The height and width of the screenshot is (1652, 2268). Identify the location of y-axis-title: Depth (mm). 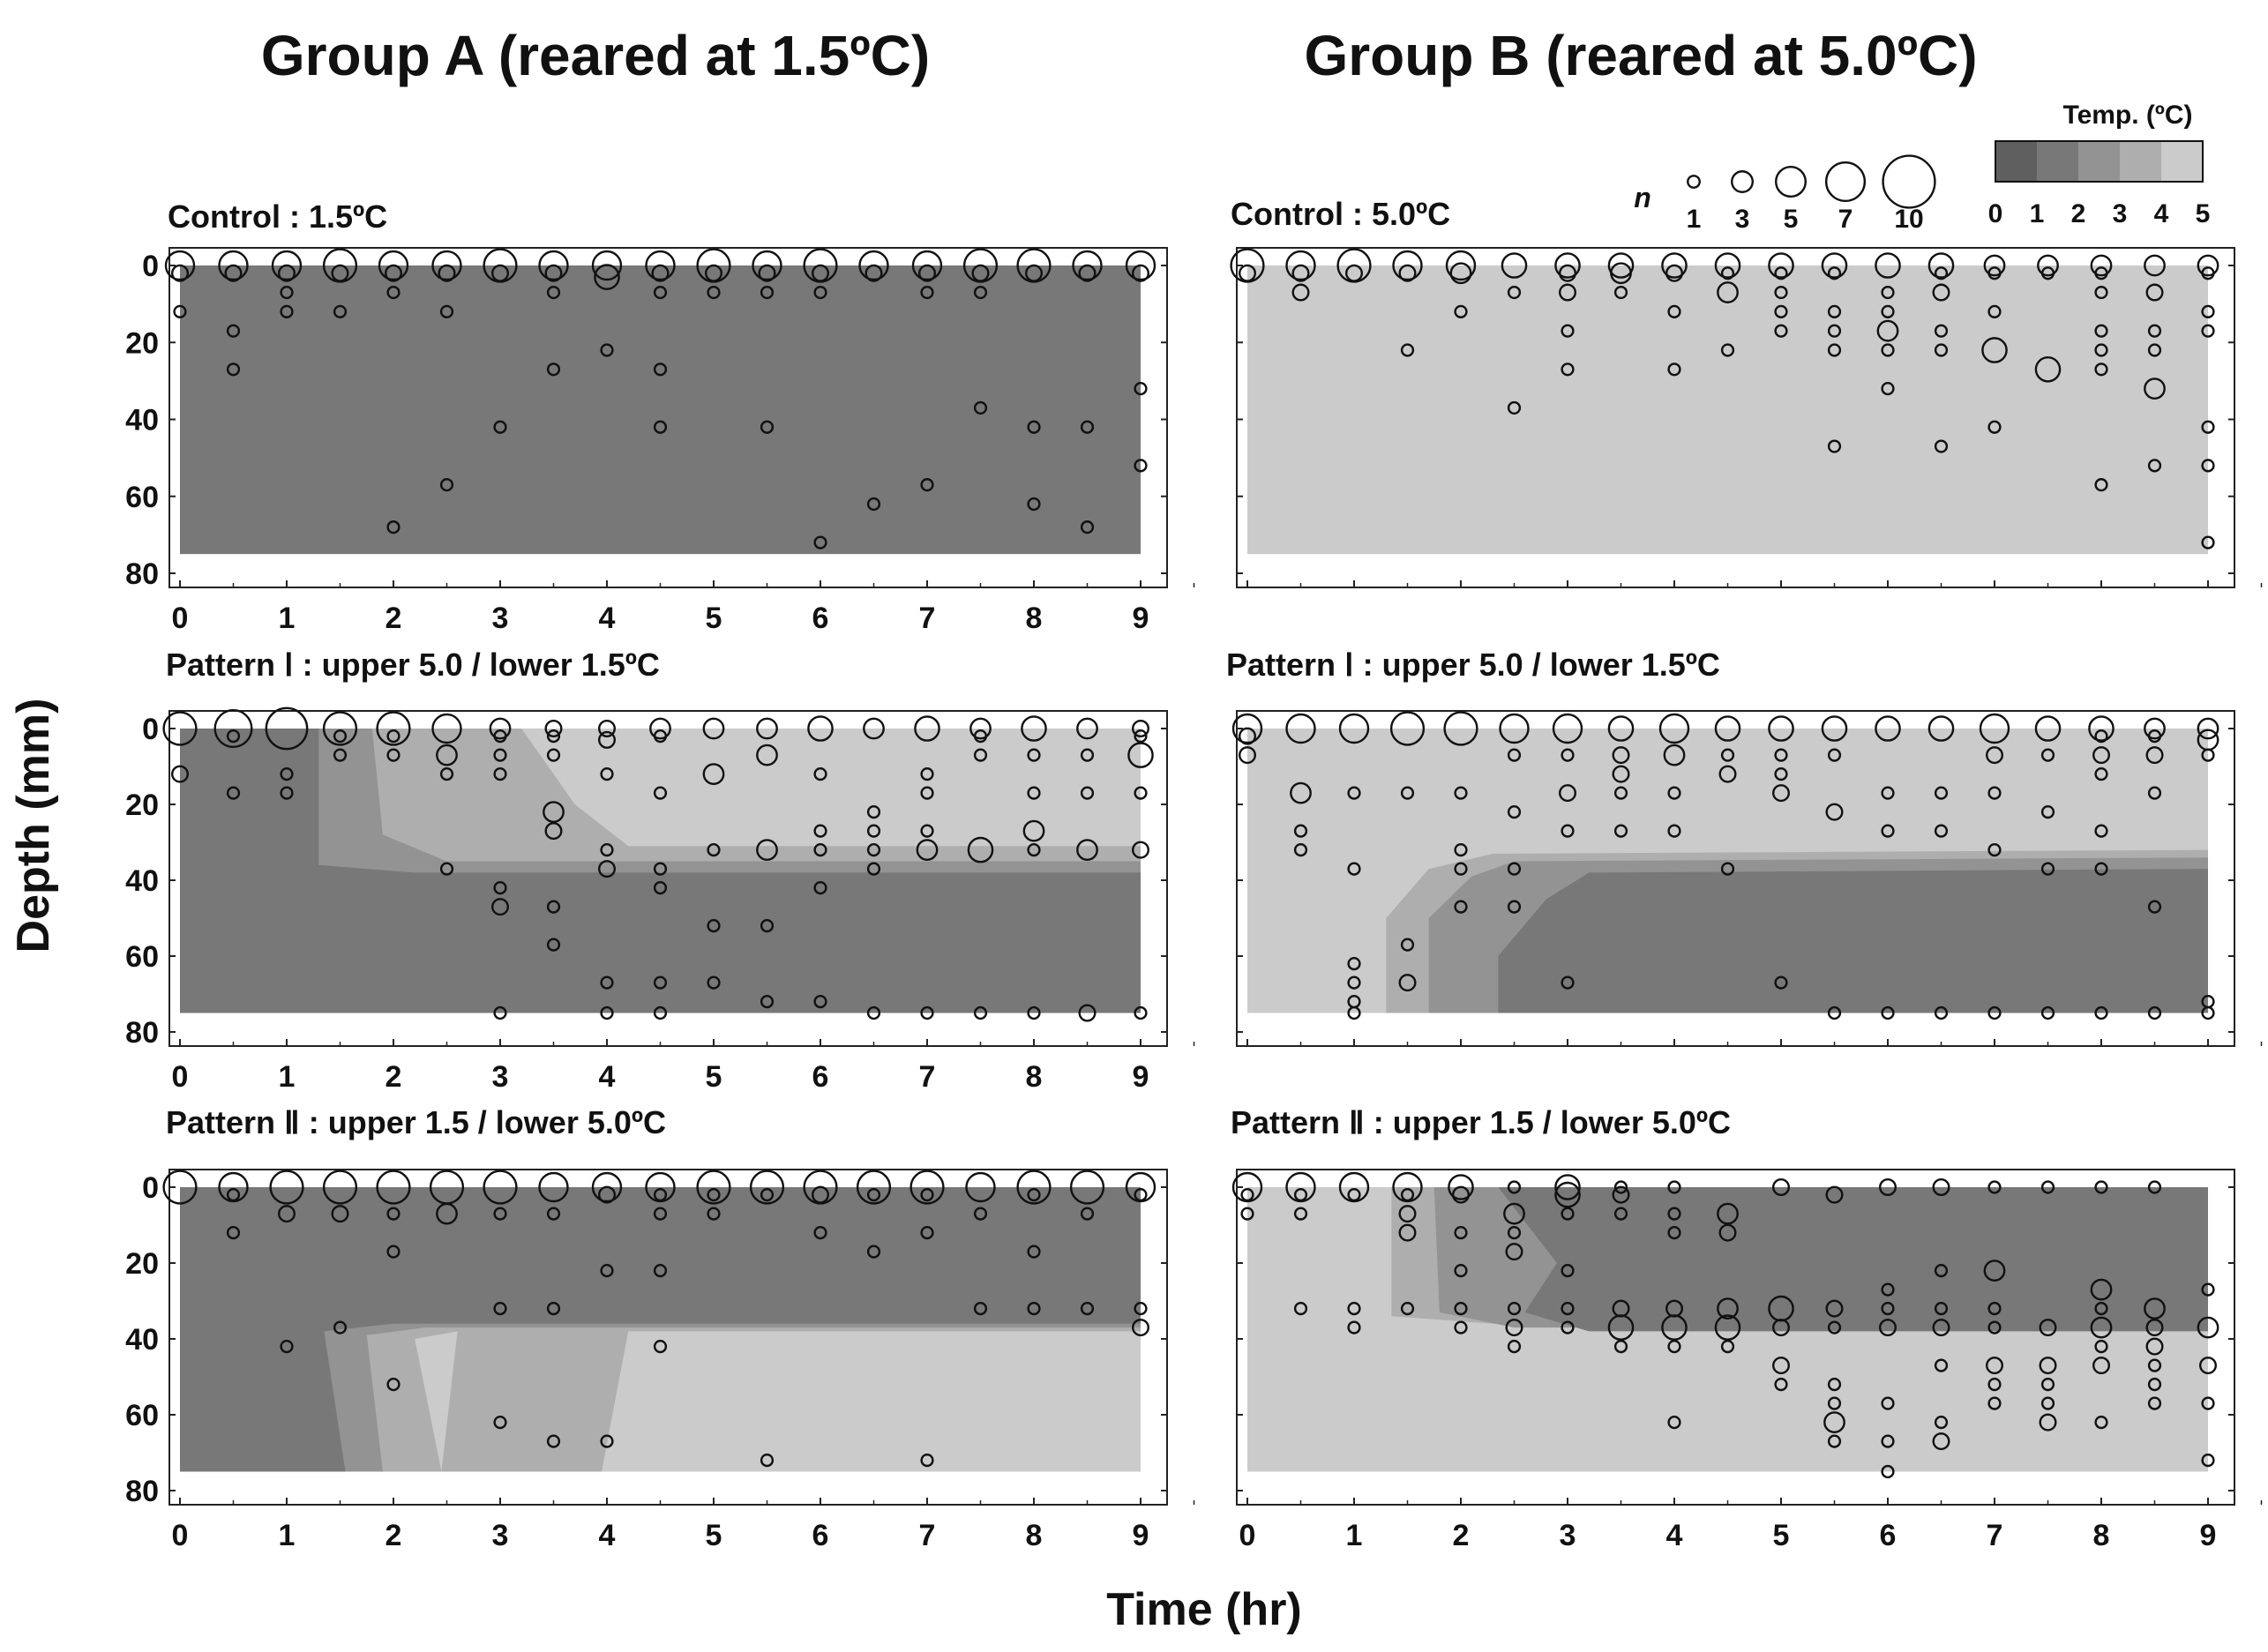
(33, 826).